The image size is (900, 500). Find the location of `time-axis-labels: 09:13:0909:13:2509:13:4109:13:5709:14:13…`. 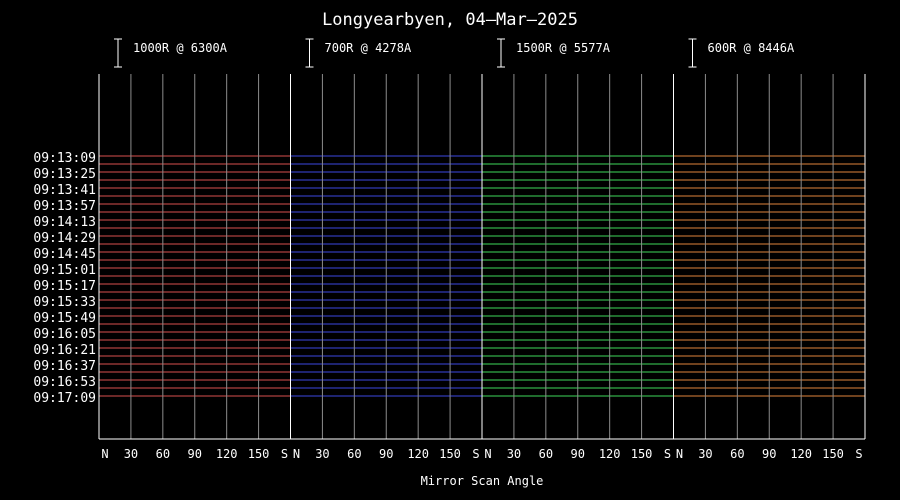

time-axis-labels: 09:13:0909:13:2509:13:4109:13:5709:14:13… is located at coordinates (64, 278).